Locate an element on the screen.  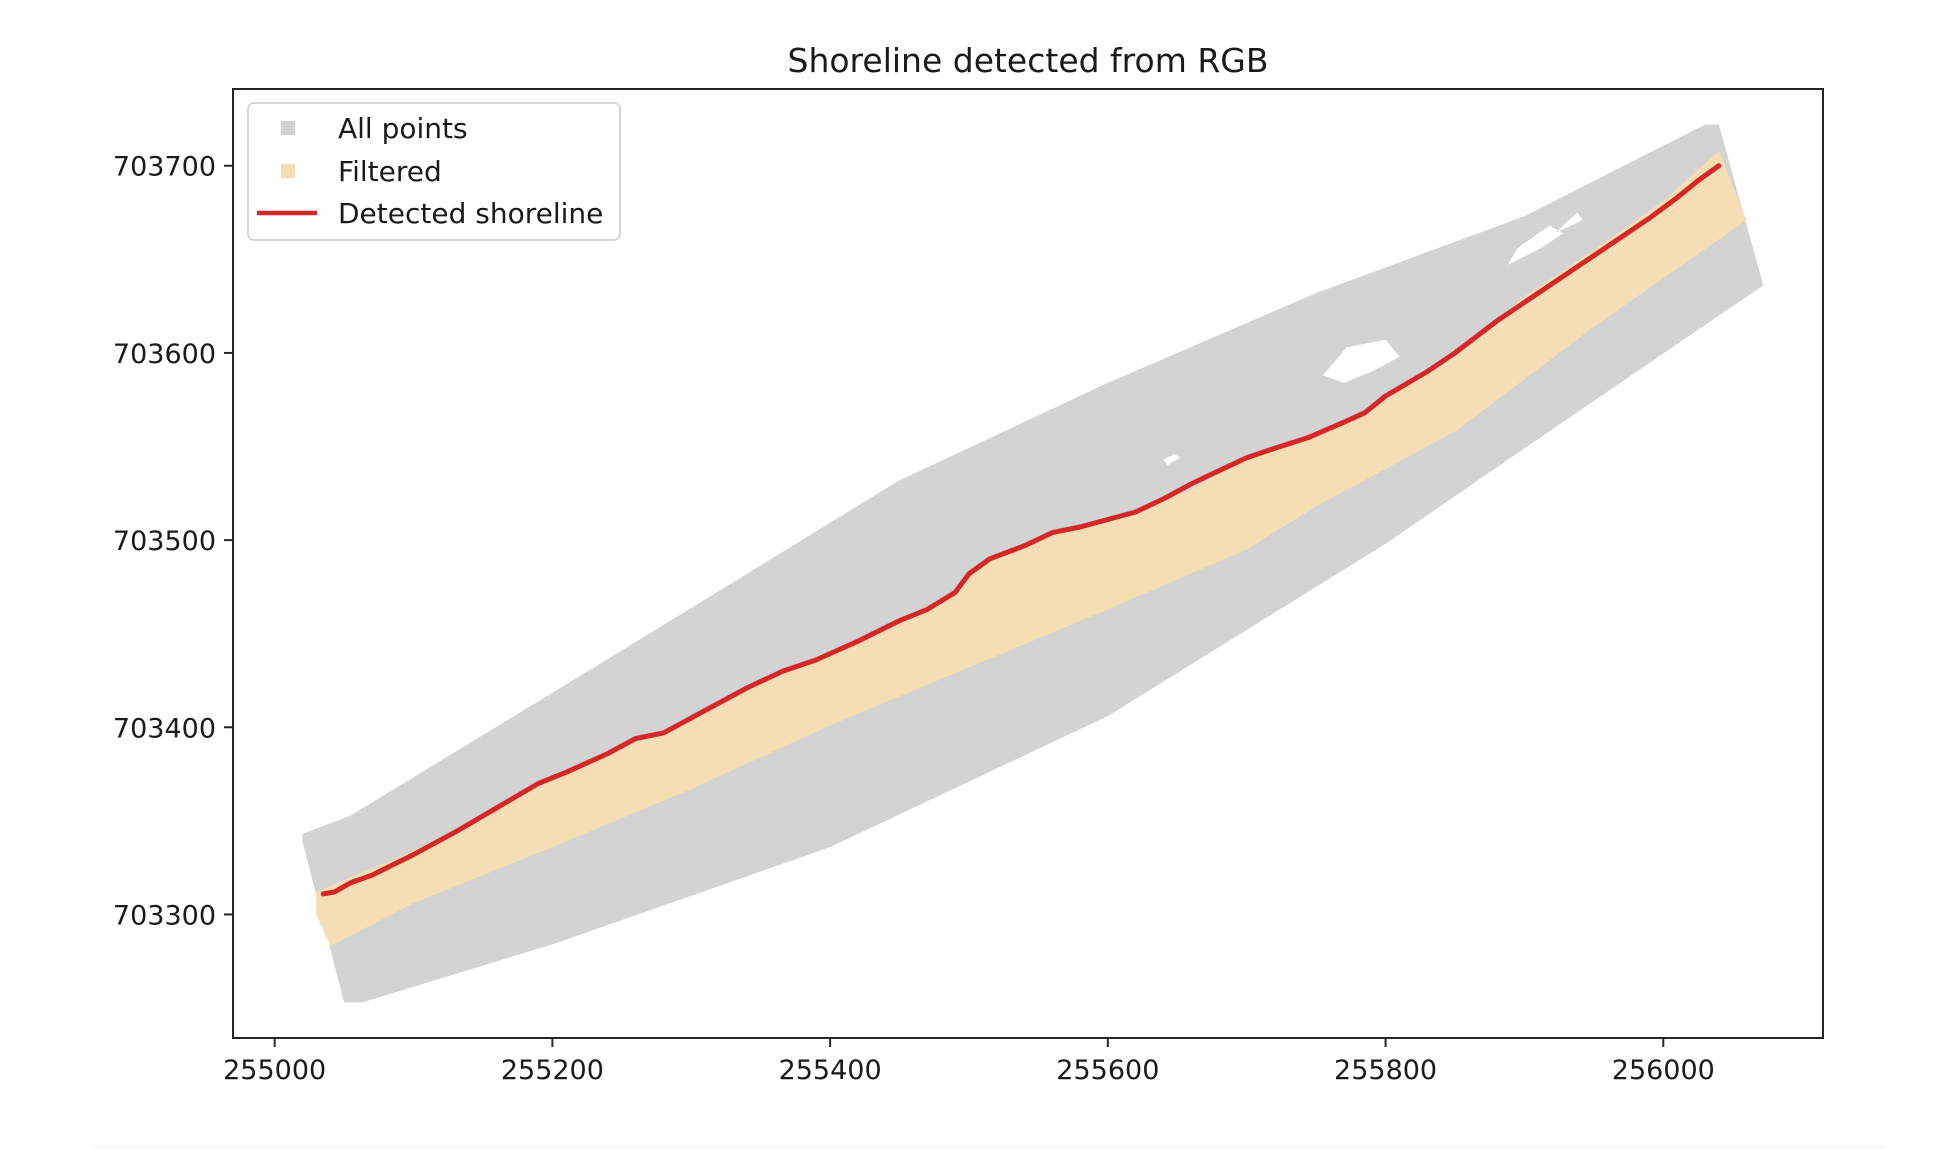
x-axis: 255000 255200 255400 255600 255800 256000 is located at coordinates (969, 1062).